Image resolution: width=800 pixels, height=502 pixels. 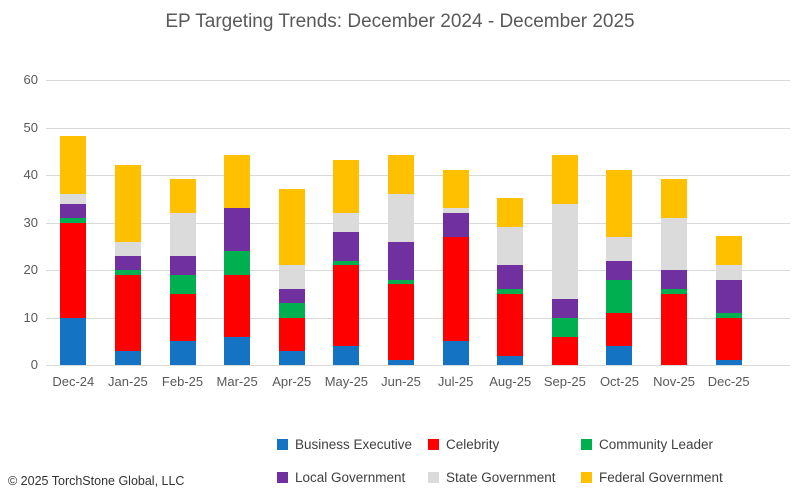 I want to click on legend-label: Community Leader, so click(x=656, y=444).